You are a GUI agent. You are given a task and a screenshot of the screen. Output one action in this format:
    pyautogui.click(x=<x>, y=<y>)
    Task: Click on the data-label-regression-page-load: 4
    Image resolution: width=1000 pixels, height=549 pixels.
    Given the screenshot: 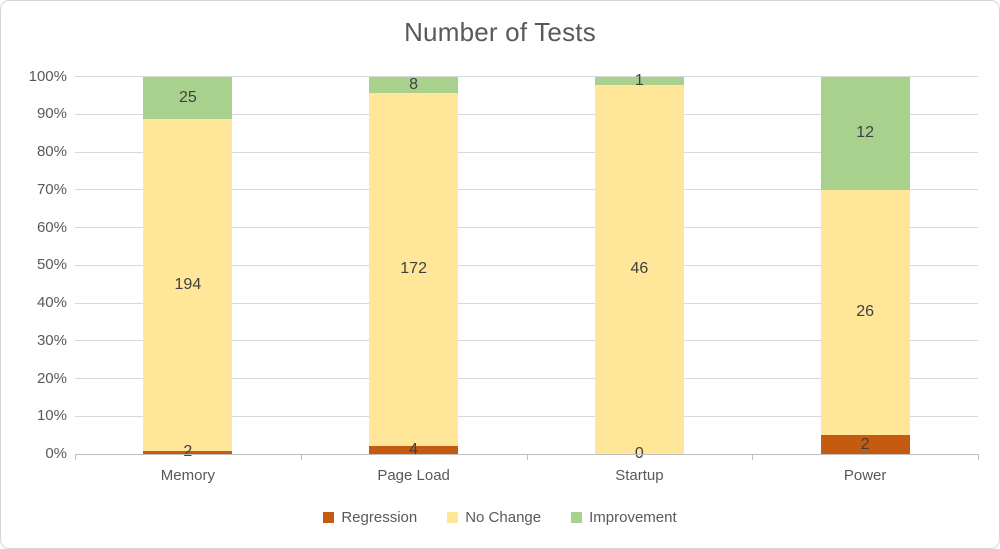 What is the action you would take?
    pyautogui.click(x=414, y=449)
    